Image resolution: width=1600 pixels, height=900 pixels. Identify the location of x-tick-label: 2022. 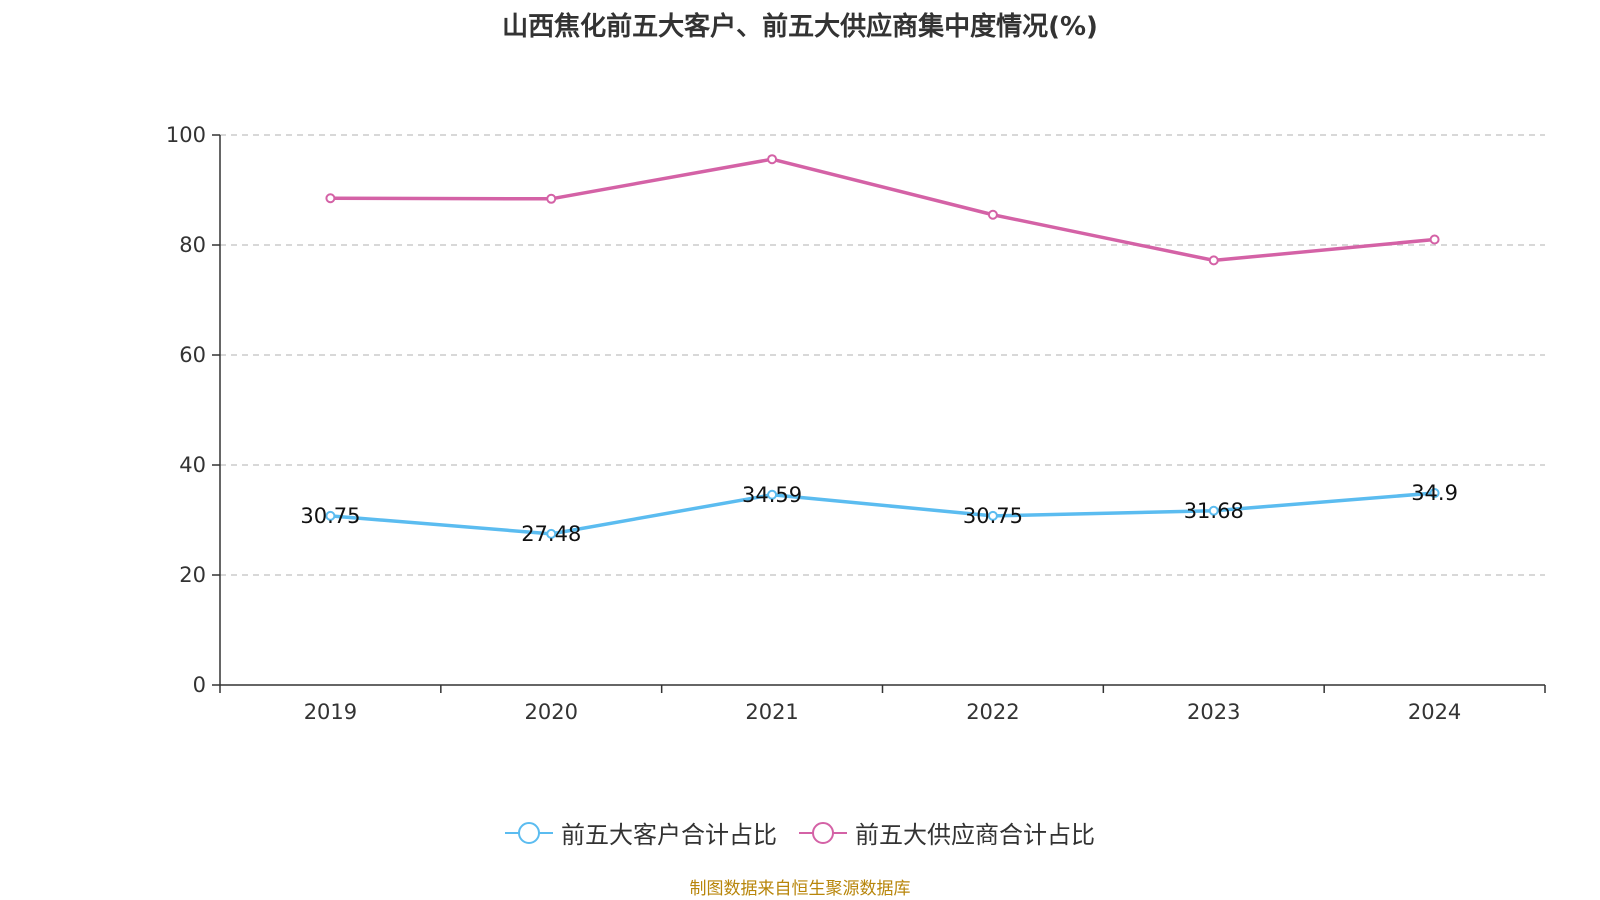
(992, 712).